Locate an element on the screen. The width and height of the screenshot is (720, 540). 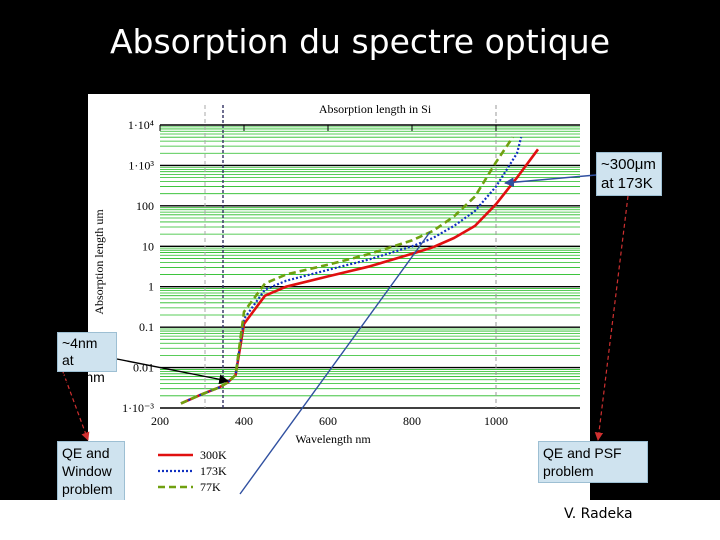
chart-title: Absorption length in Si is located at coordinates (375, 109).